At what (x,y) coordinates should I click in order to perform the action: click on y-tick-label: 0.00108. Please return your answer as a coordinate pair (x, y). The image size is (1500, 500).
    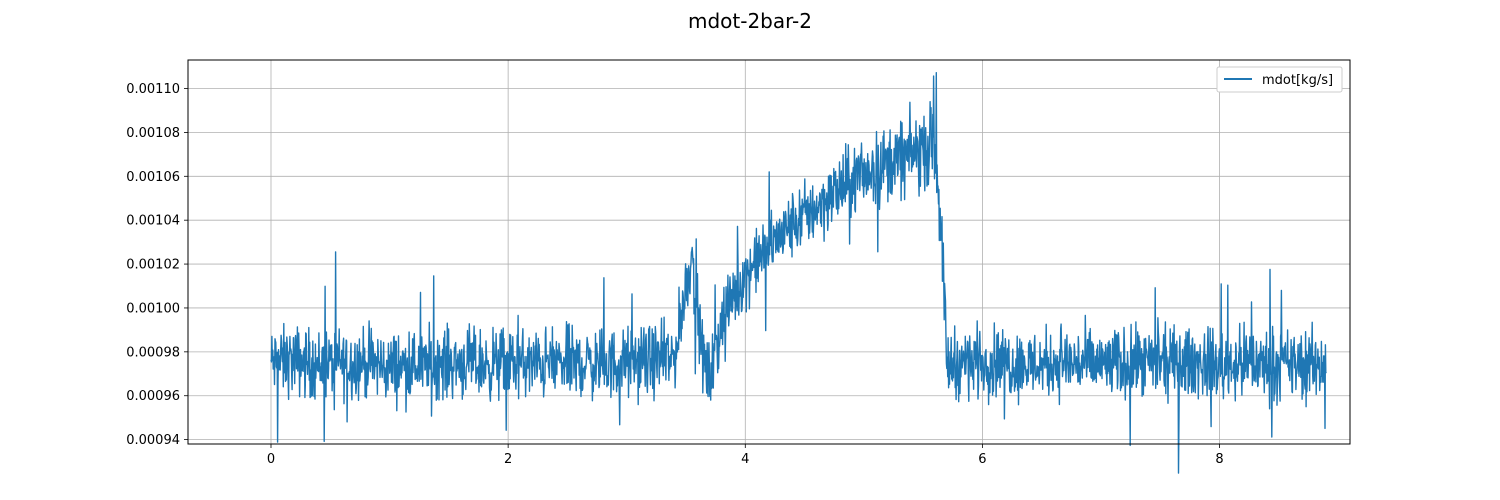
    Looking at the image, I should click on (153, 133).